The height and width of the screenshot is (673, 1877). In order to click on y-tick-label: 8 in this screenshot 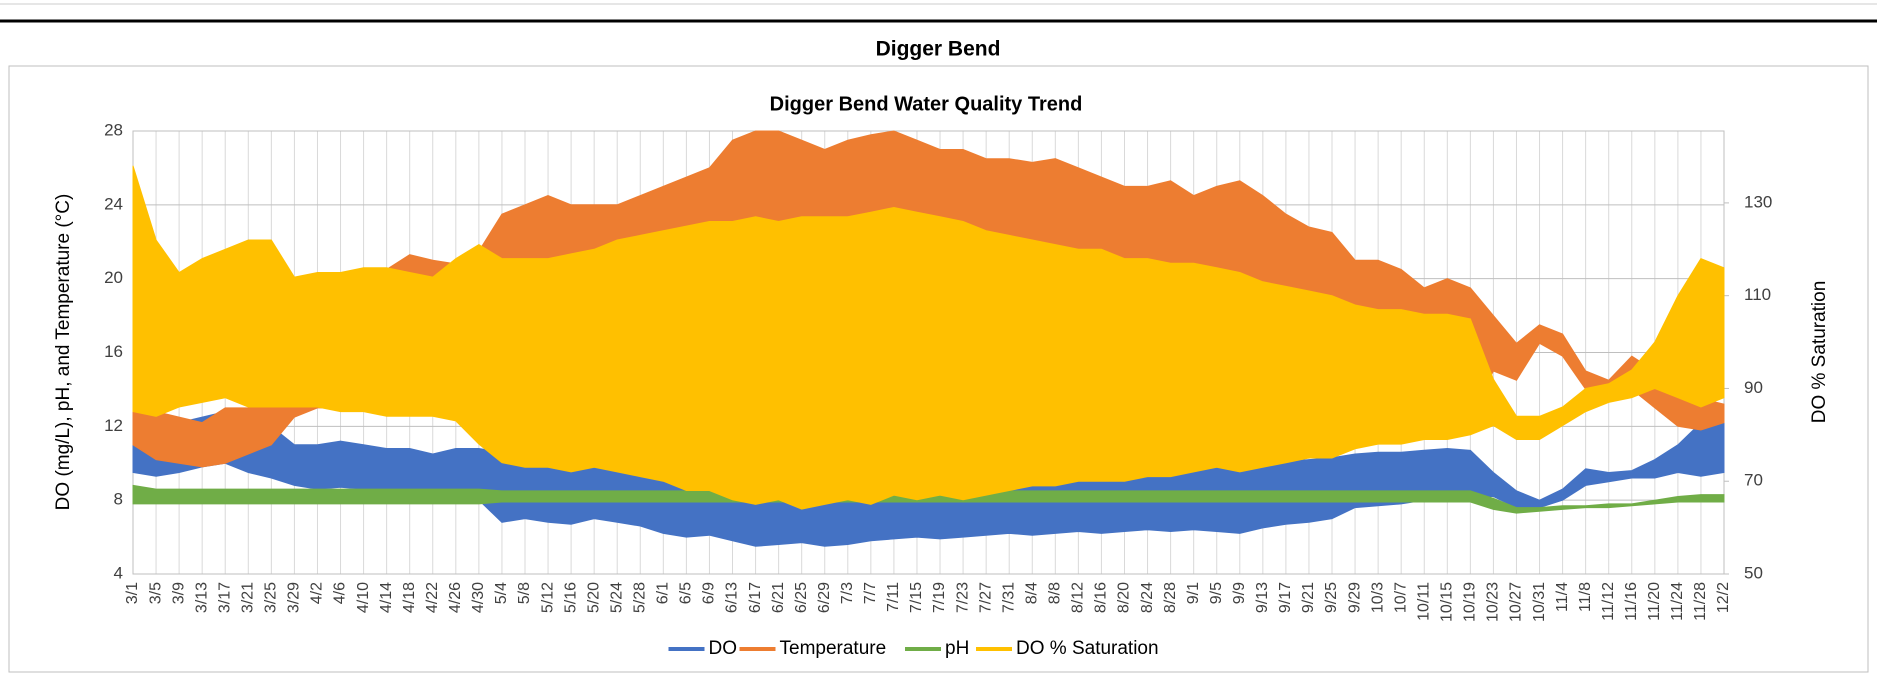, I will do `click(118, 499)`.